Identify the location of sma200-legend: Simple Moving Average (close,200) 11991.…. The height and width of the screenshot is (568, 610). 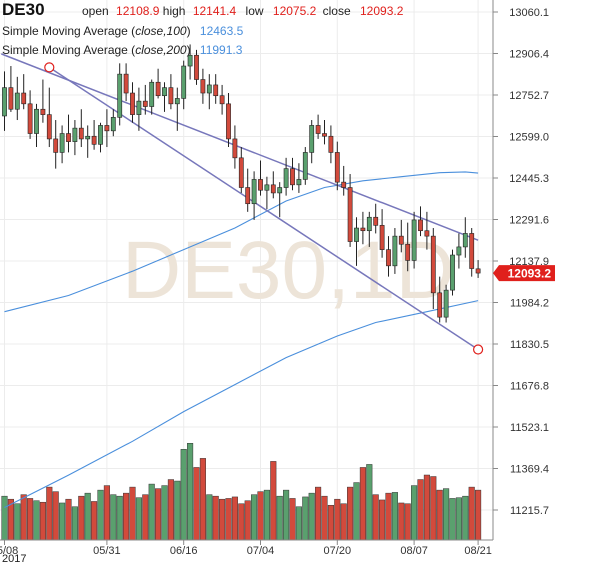
(122, 50).